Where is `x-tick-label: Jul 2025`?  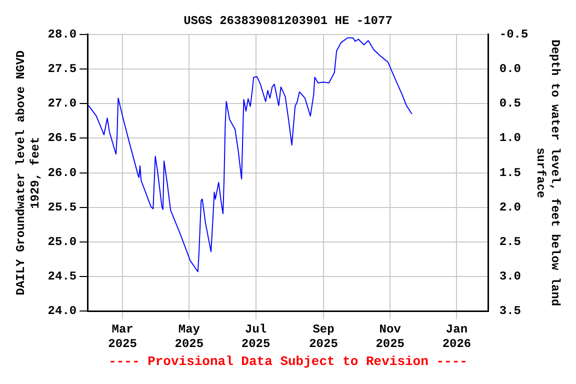
x-tick-label: Jul 2025 is located at coordinates (255, 336).